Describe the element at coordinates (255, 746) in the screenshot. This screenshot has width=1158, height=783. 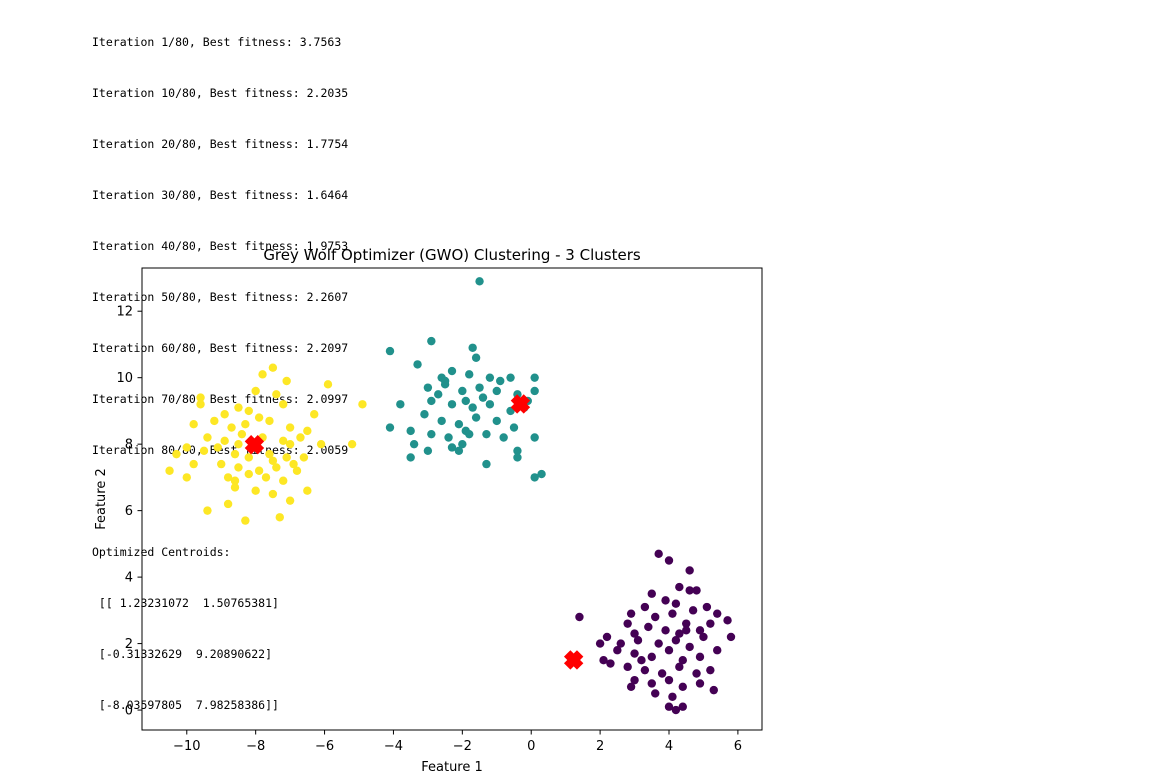
I see `x-tick-label: −8` at that location.